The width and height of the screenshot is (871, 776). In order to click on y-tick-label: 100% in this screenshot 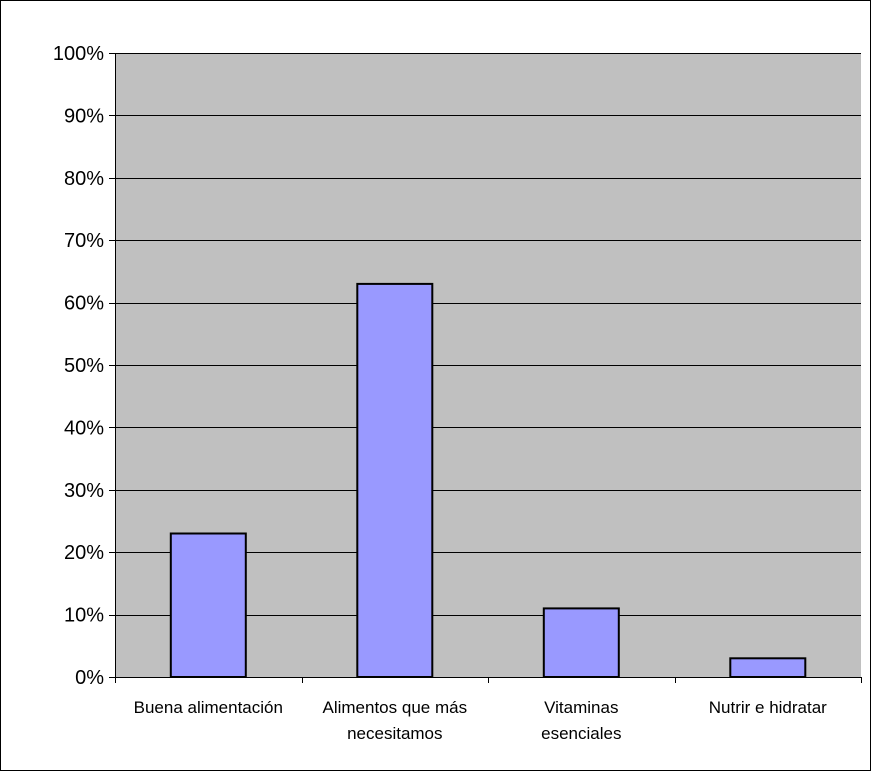, I will do `click(78, 54)`.